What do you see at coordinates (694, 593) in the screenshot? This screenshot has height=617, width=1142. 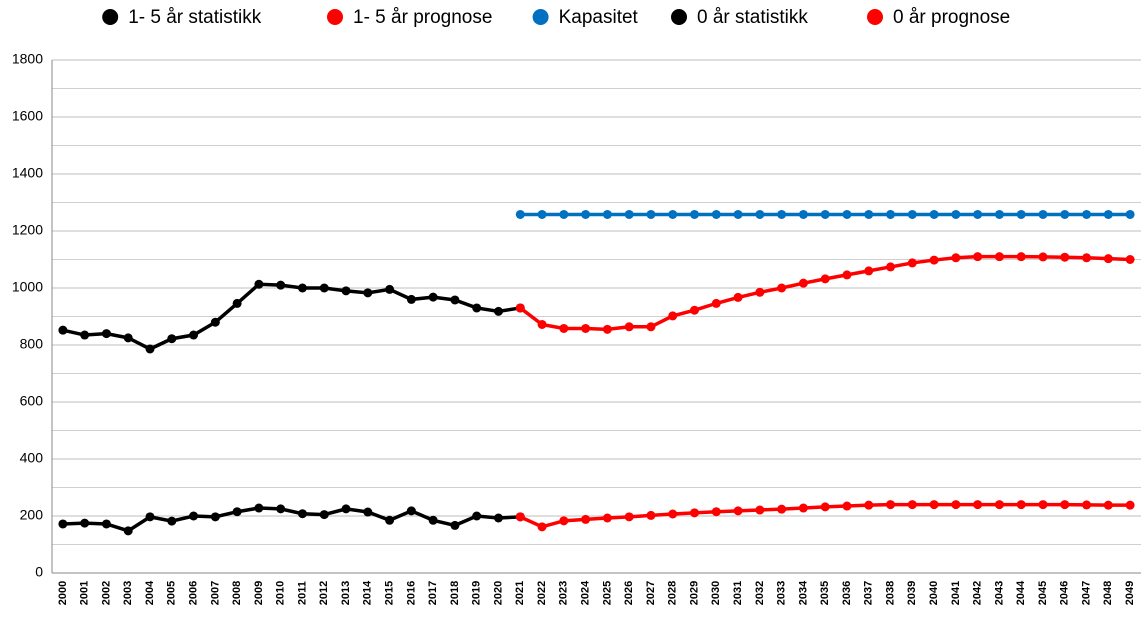 I see `x-tick-label: 2029` at bounding box center [694, 593].